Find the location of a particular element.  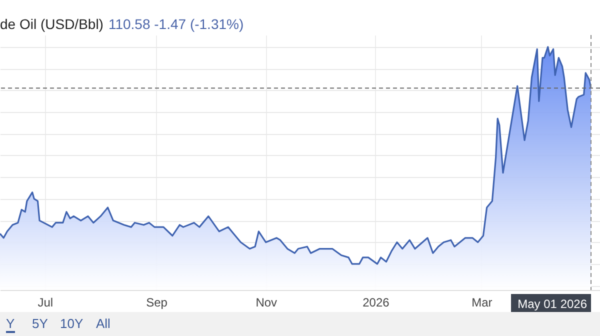

text: All is located at coordinates (103, 323).